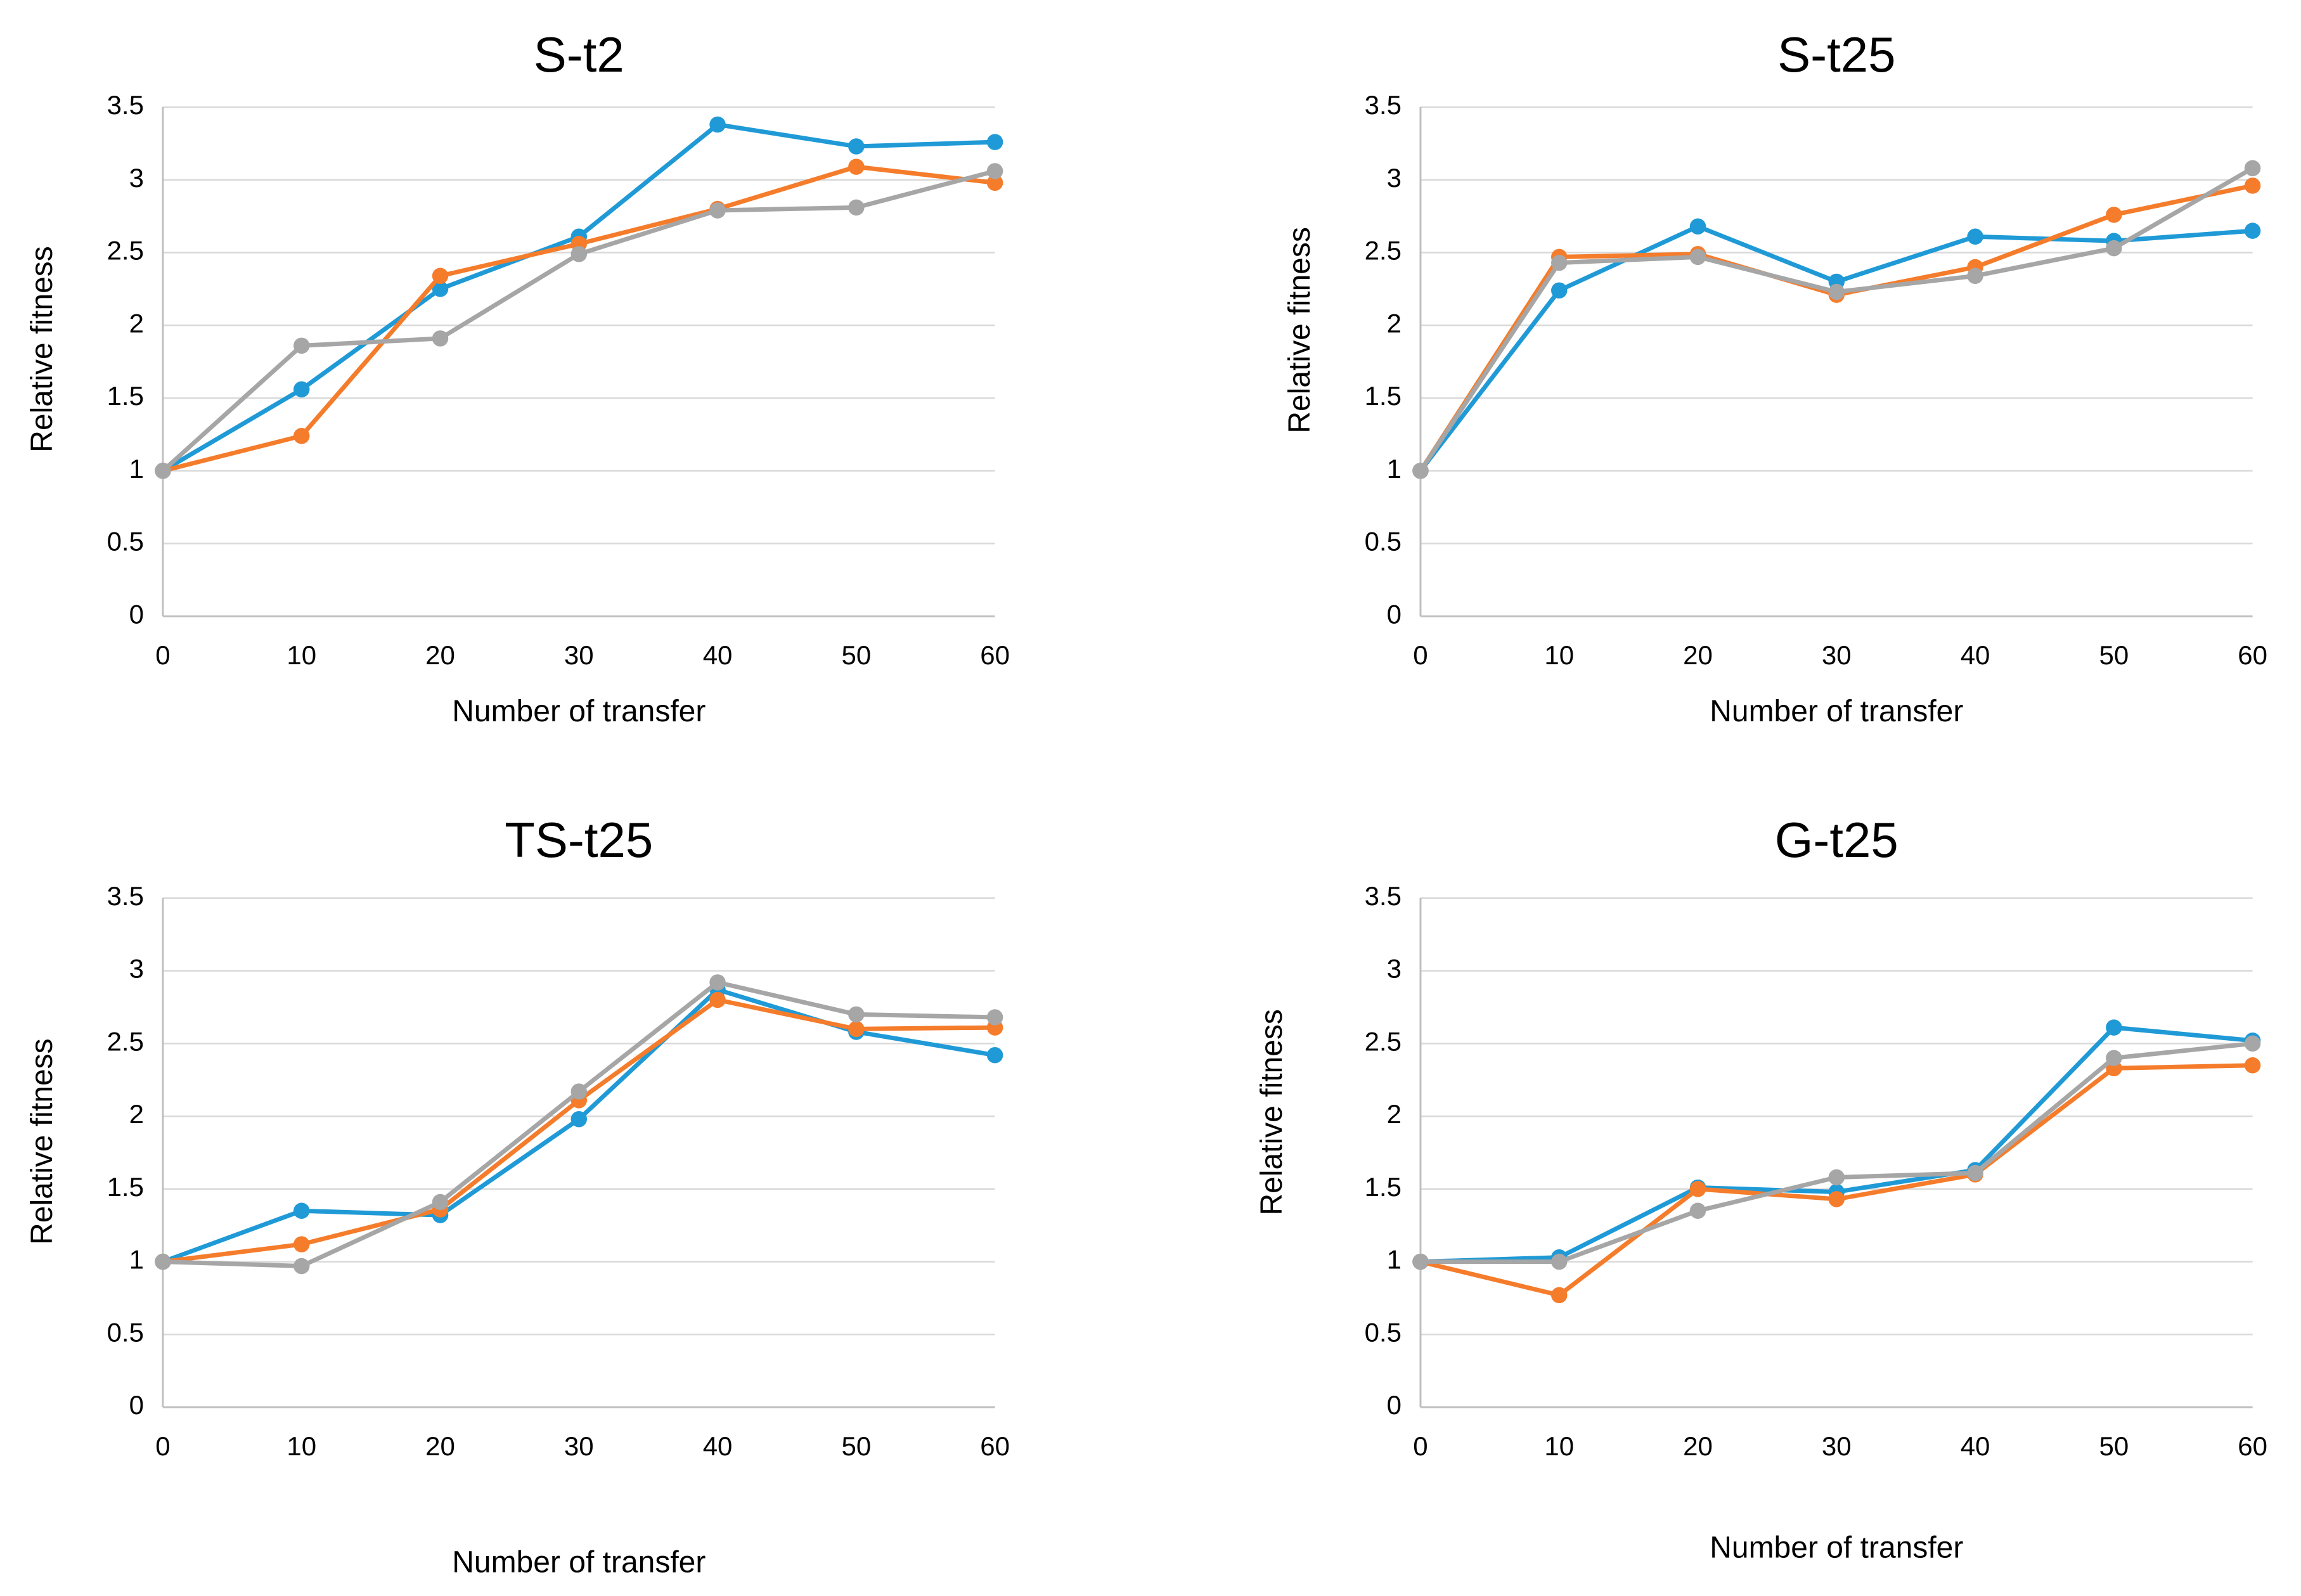 The width and height of the screenshot is (2301, 1596). What do you see at coordinates (1836, 840) in the screenshot?
I see `chart-title: G-t25` at bounding box center [1836, 840].